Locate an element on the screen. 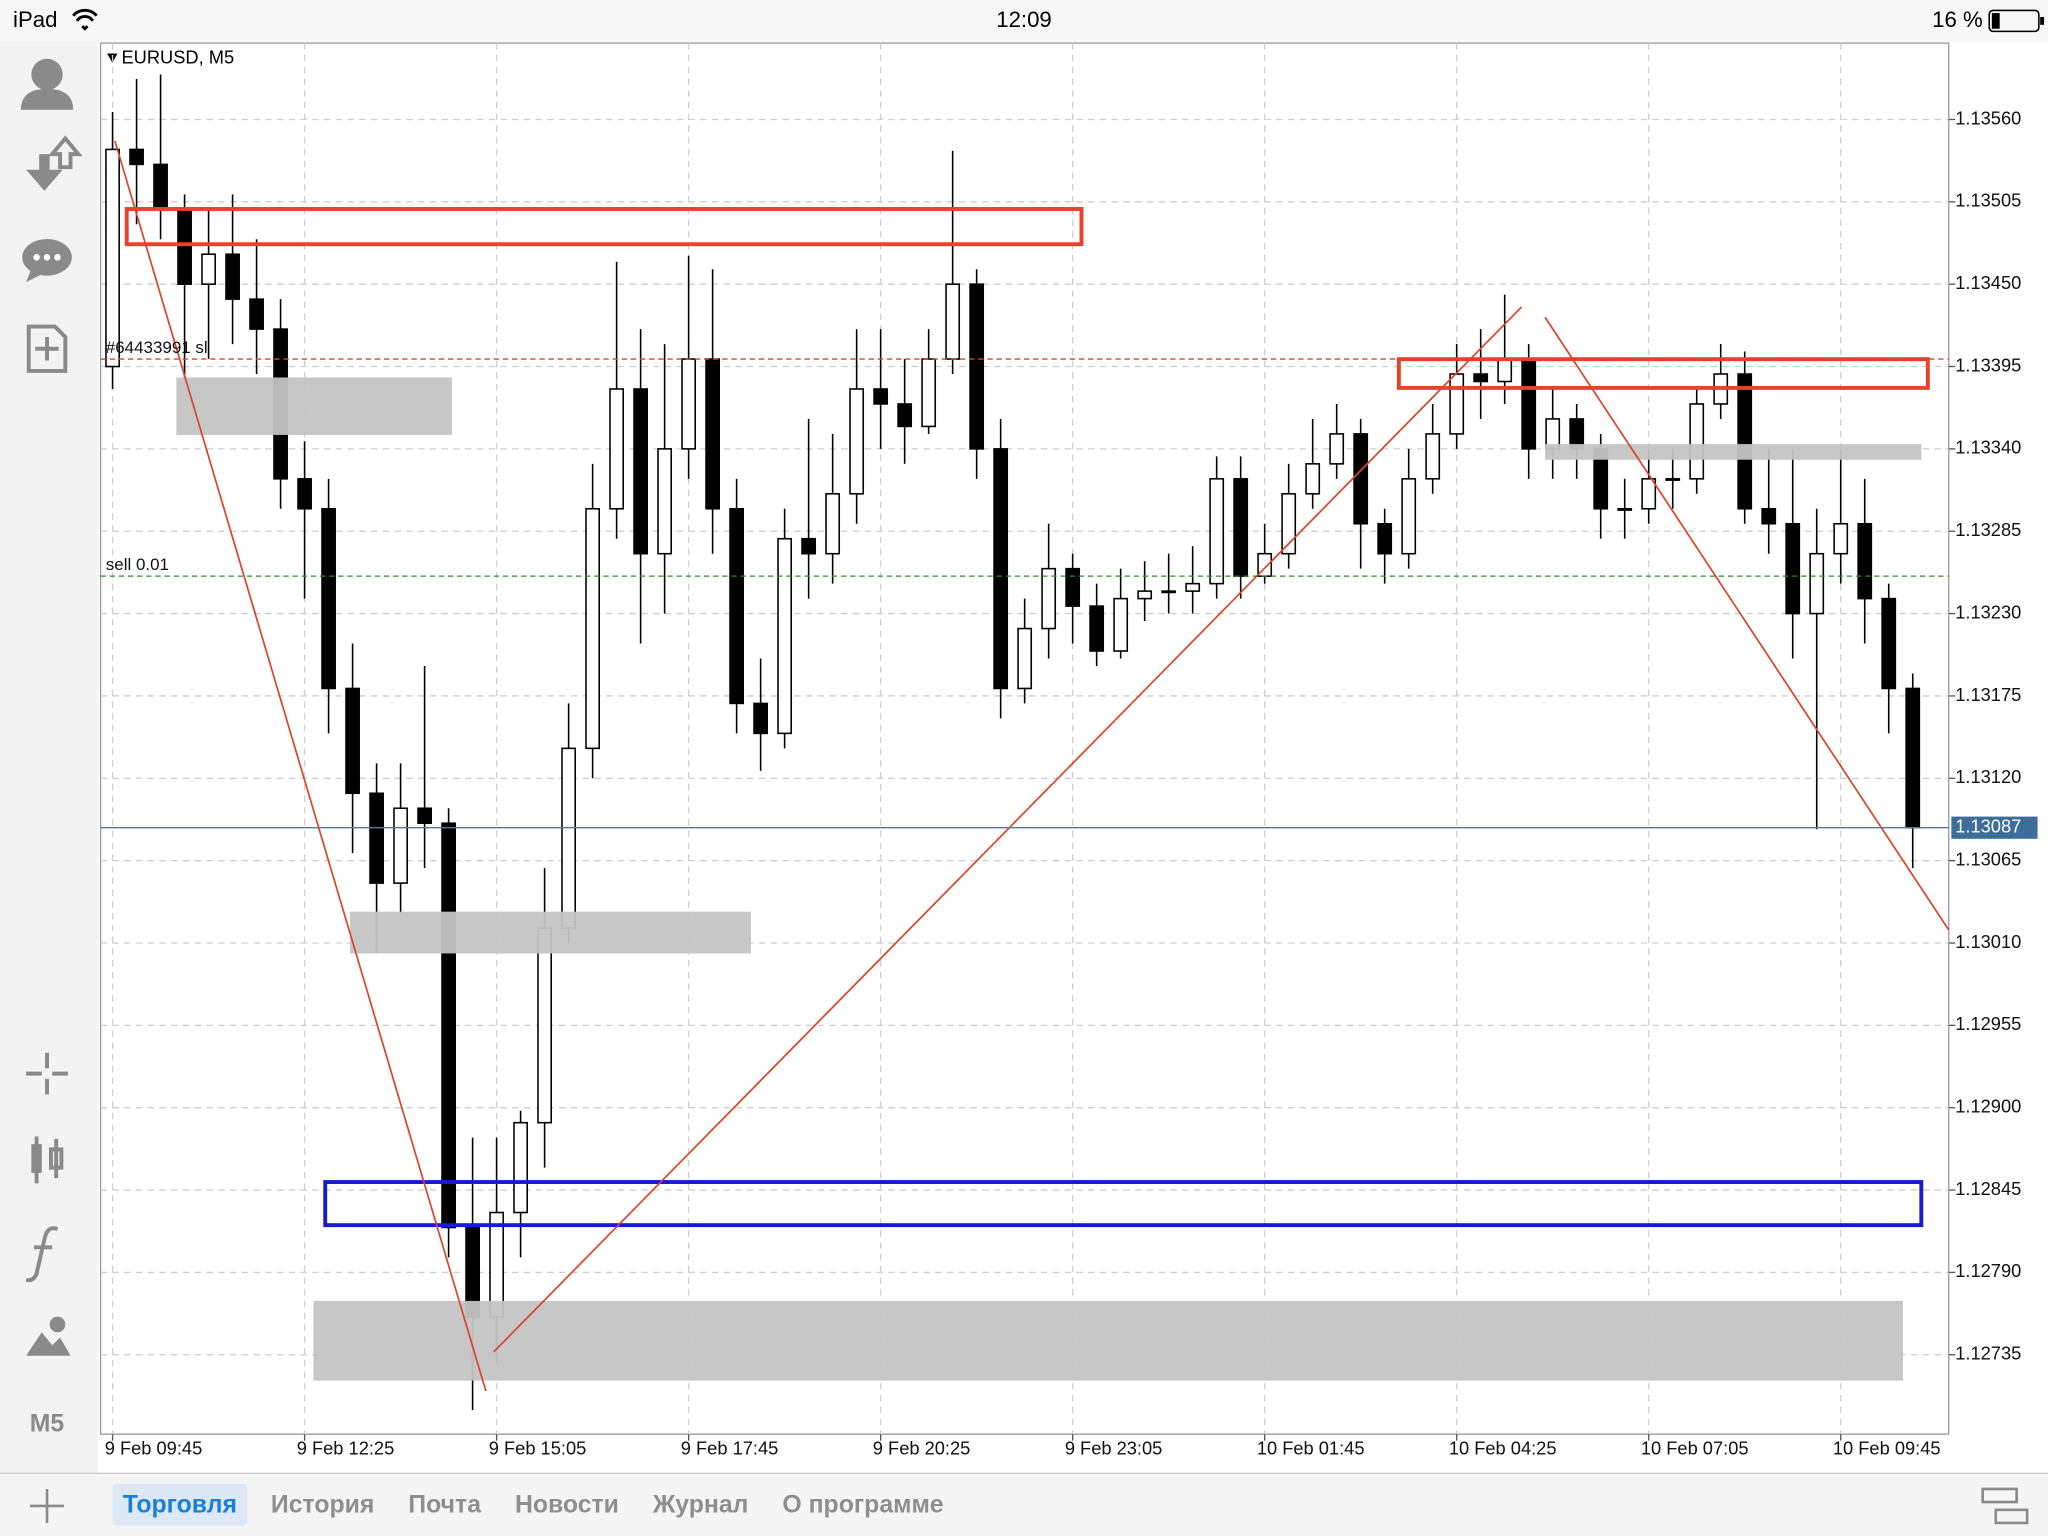 The width and height of the screenshot is (2048, 1536). crosshair-button is located at coordinates (47, 1073).